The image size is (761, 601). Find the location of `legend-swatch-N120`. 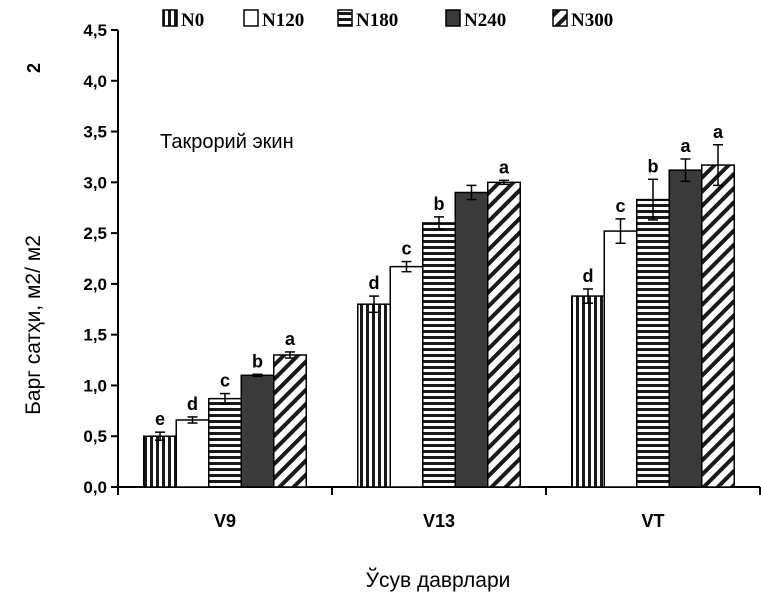

legend-swatch-N120 is located at coordinates (251, 18).